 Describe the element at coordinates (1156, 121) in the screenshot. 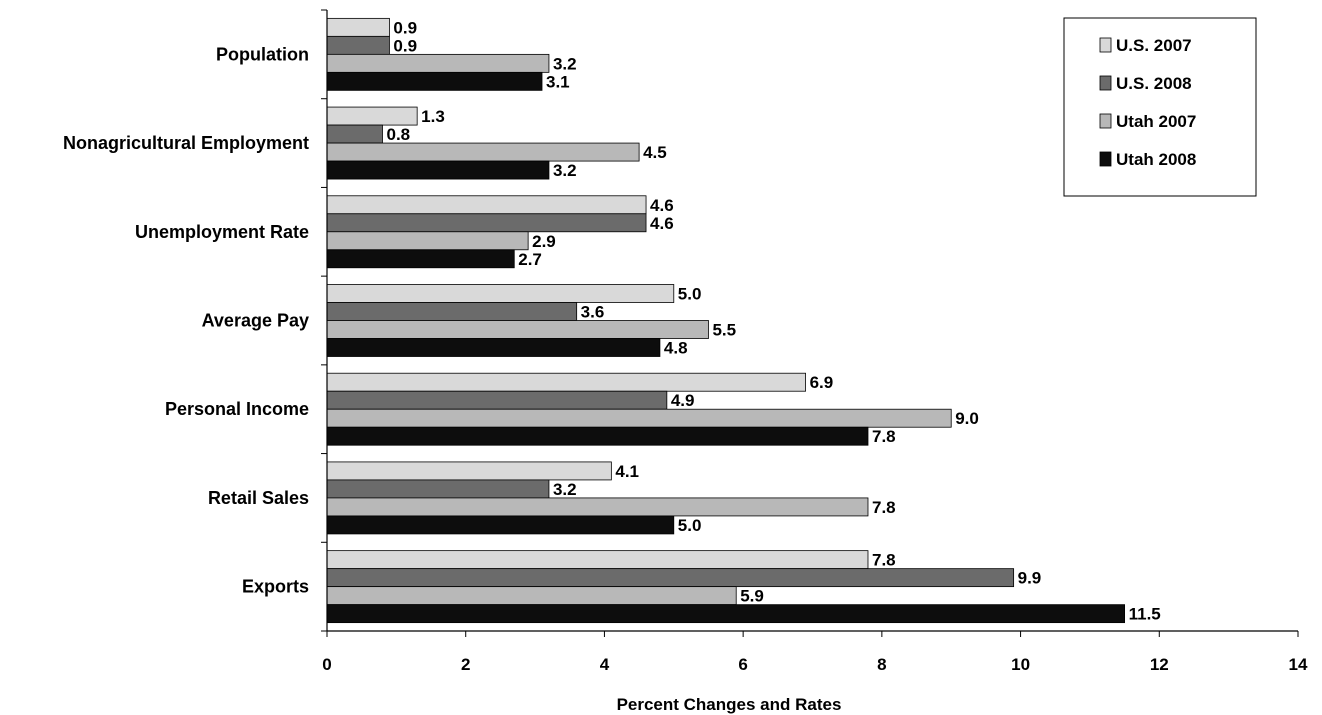

I see `legend-label: Utah 2007` at that location.